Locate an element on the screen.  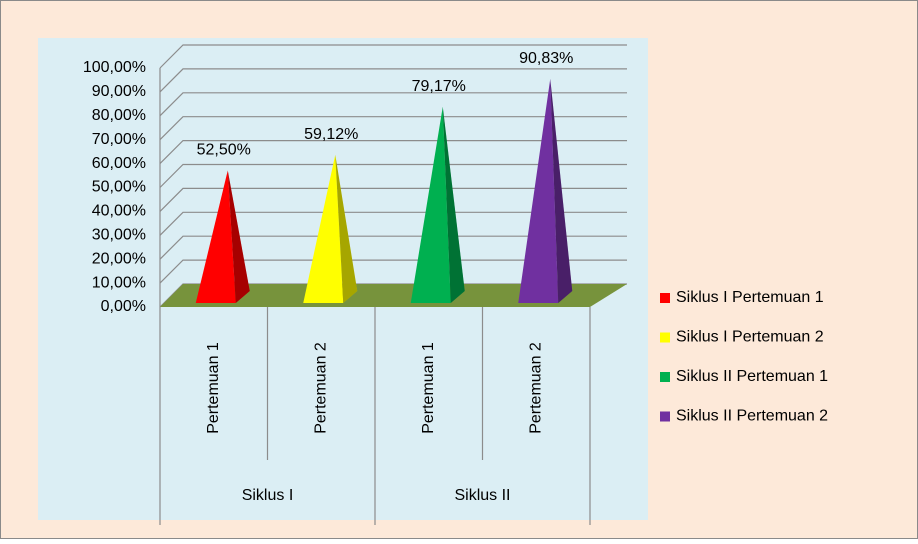
y-tick-label: 40,00% is located at coordinates (119, 211).